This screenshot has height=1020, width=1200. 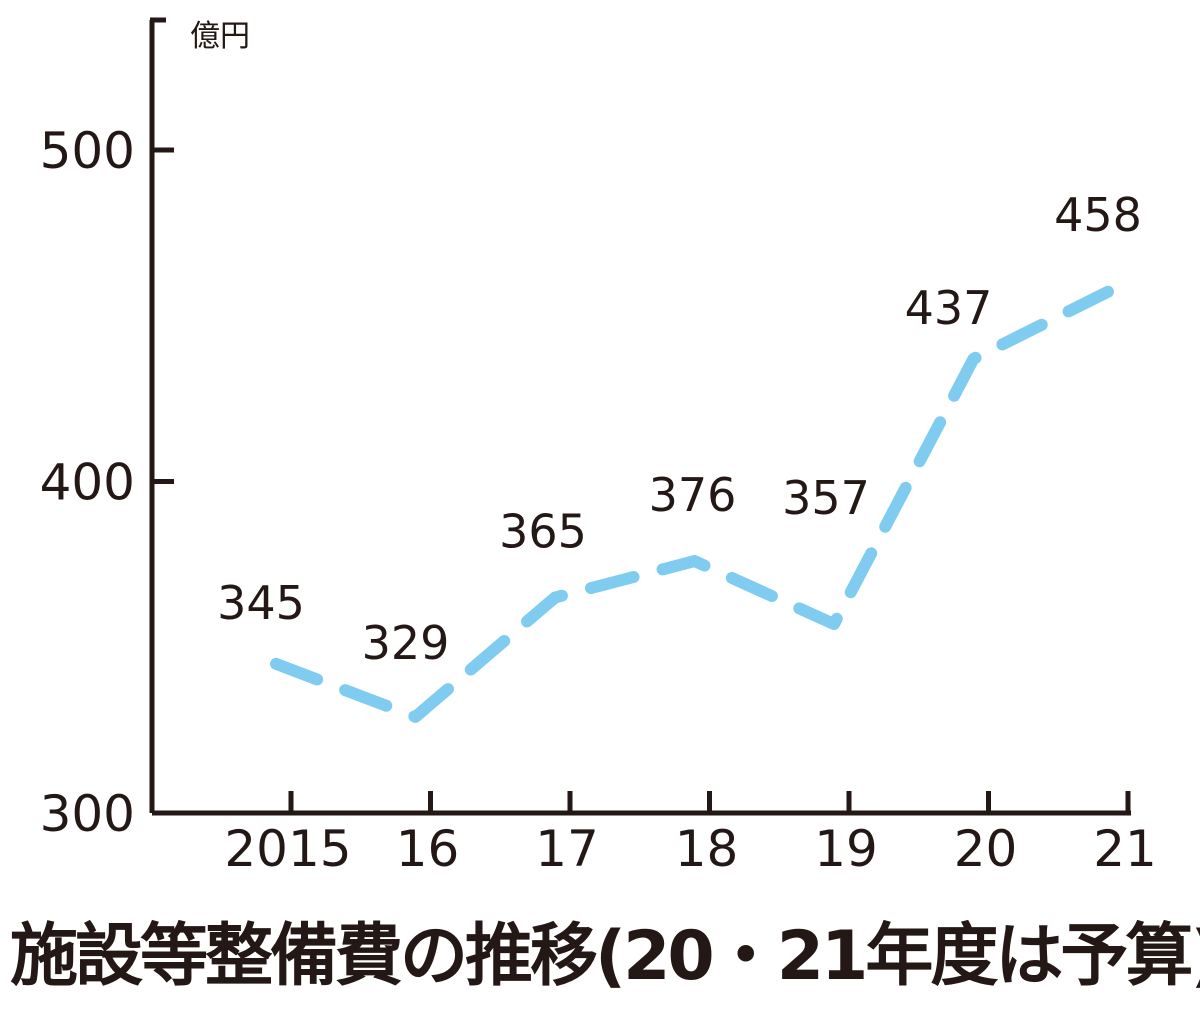 What do you see at coordinates (986, 849) in the screenshot?
I see `x-tick-label: 20` at bounding box center [986, 849].